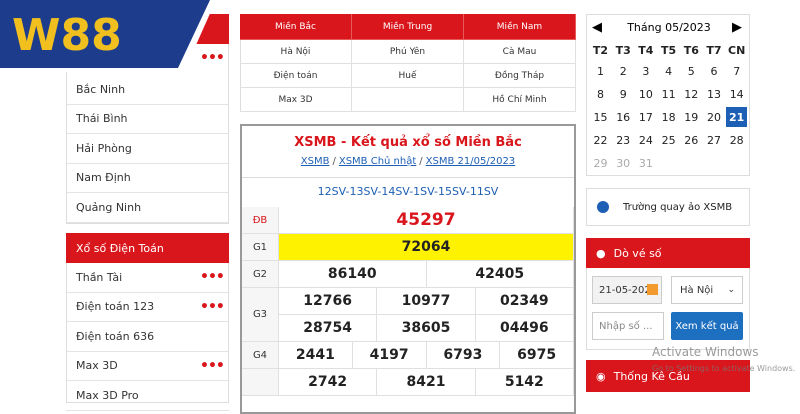 Image resolution: width=800 pixels, height=414 pixels. What do you see at coordinates (296, 27) in the screenshot?
I see `region-header: Miền Bắc` at bounding box center [296, 27].